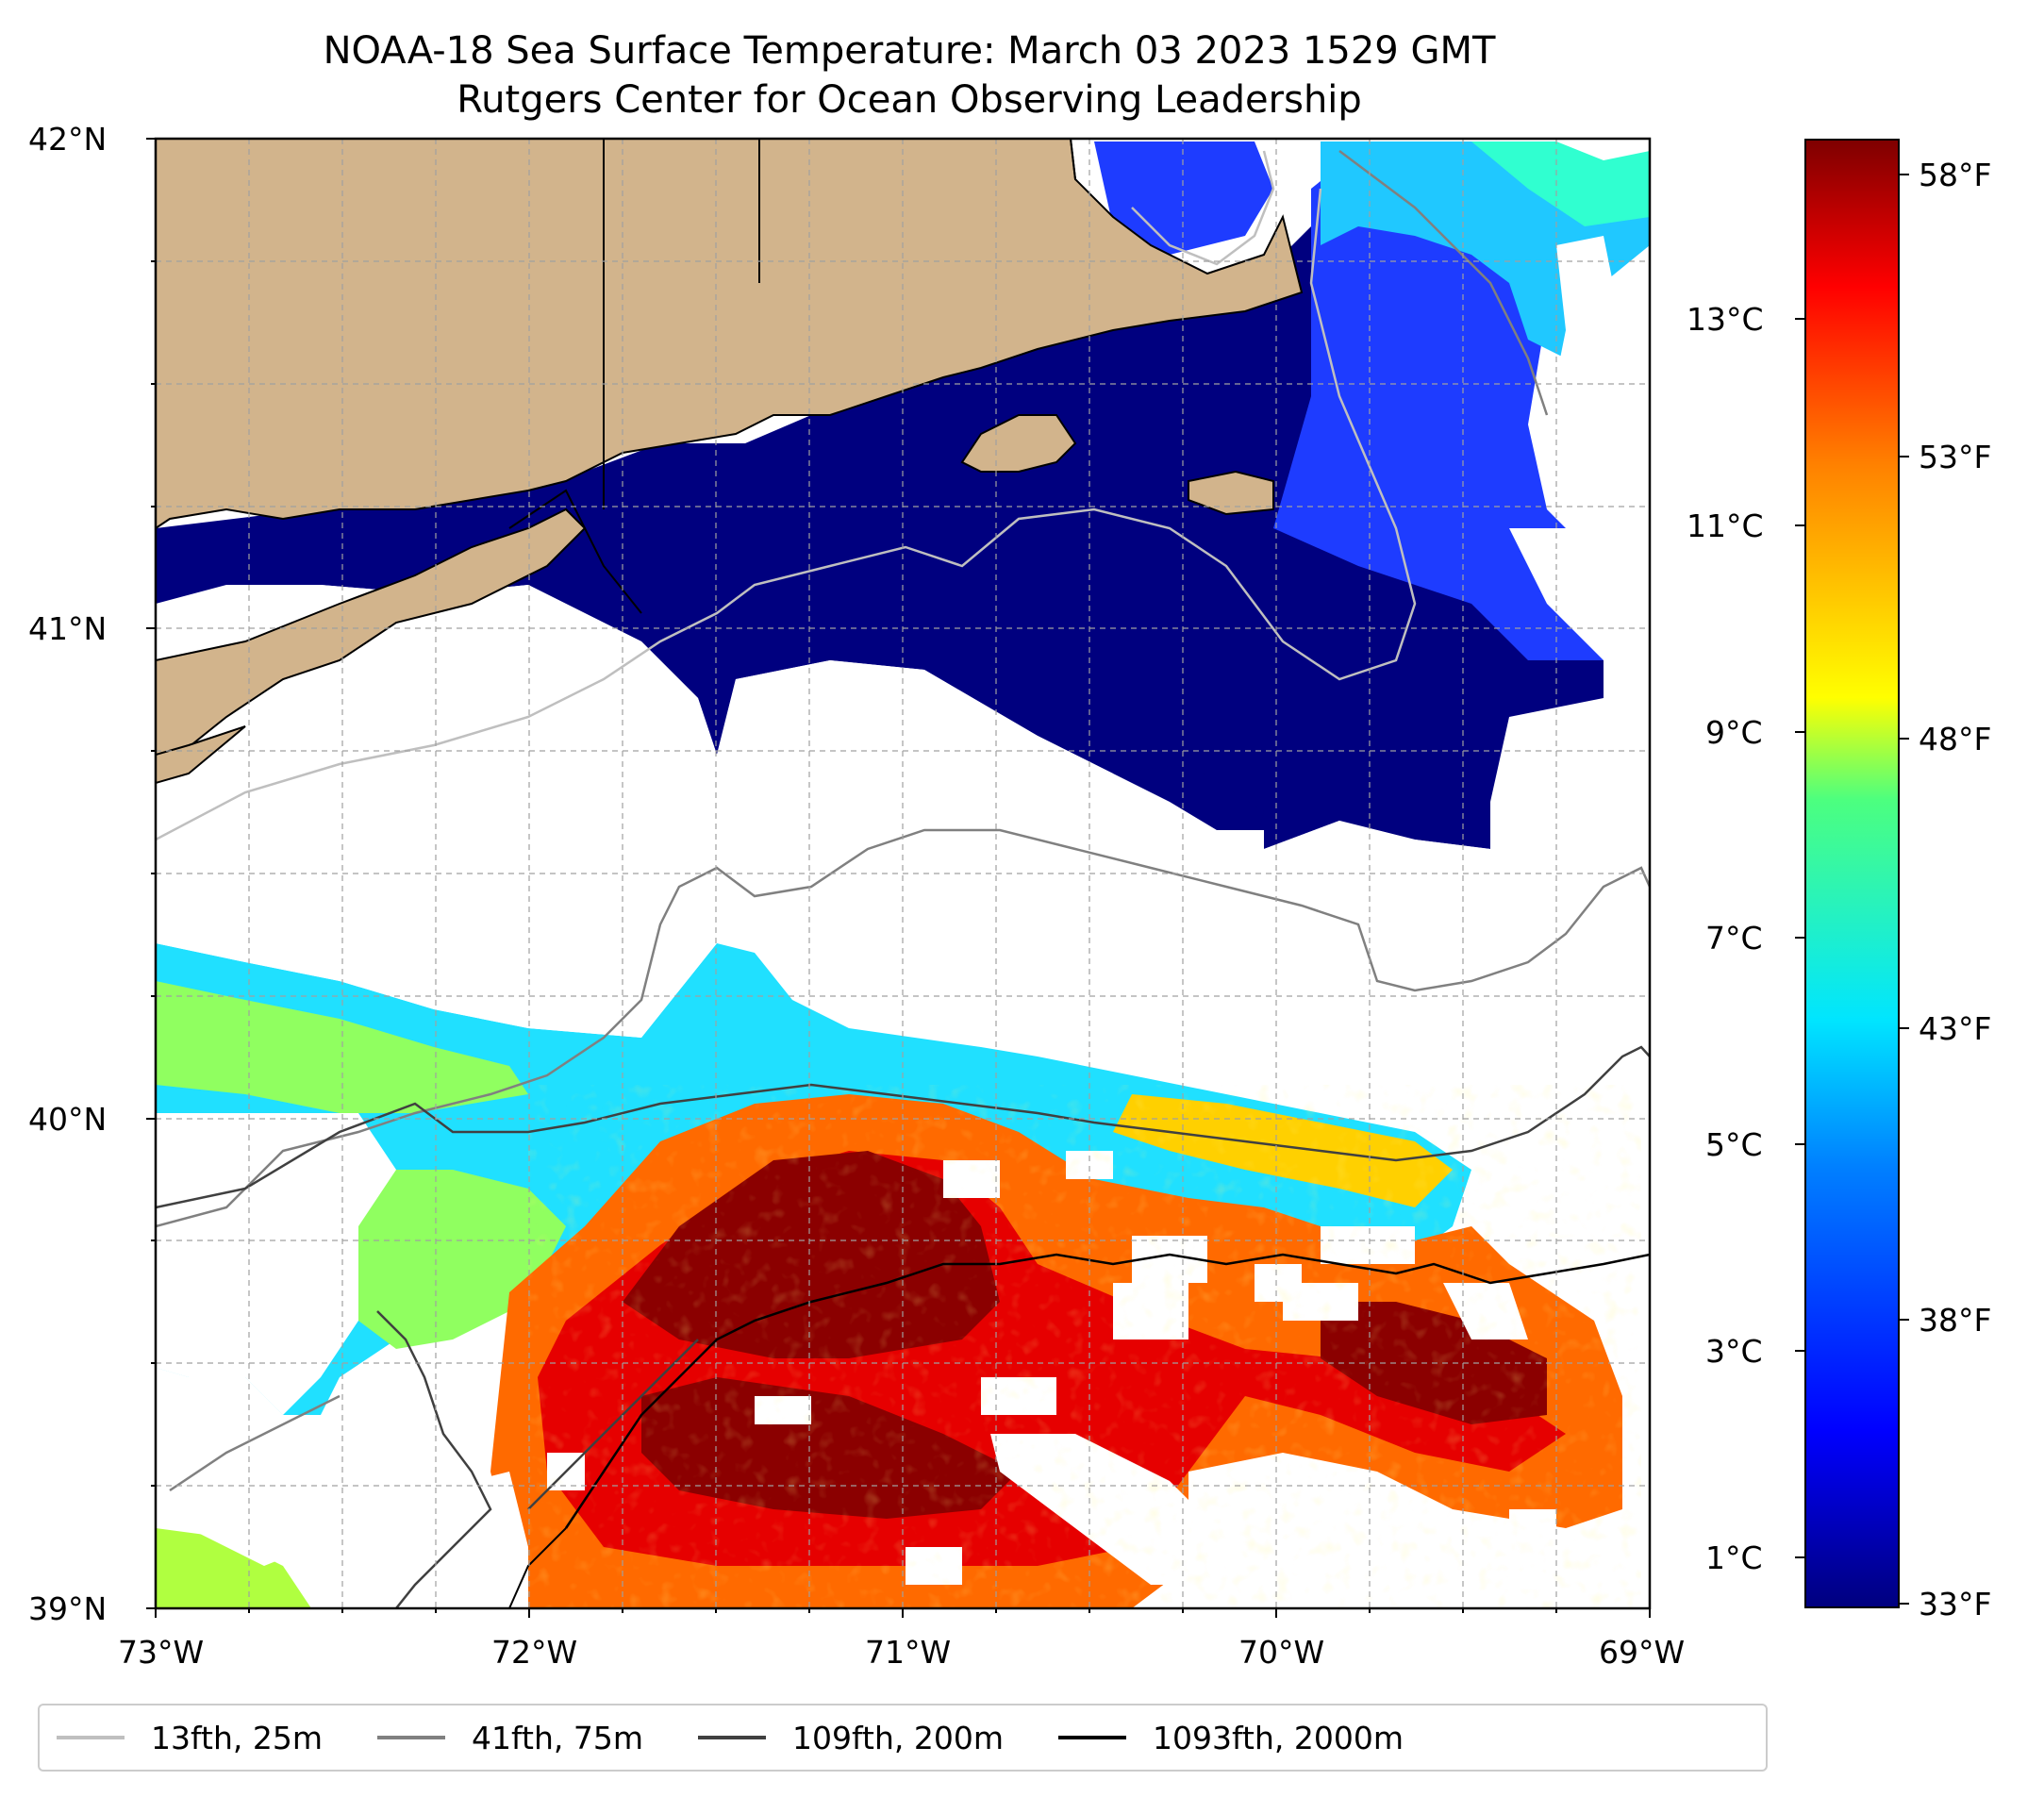 This screenshot has height=1797, width=2044. I want to click on legend-swatch-2000m, so click(1092, 1737).